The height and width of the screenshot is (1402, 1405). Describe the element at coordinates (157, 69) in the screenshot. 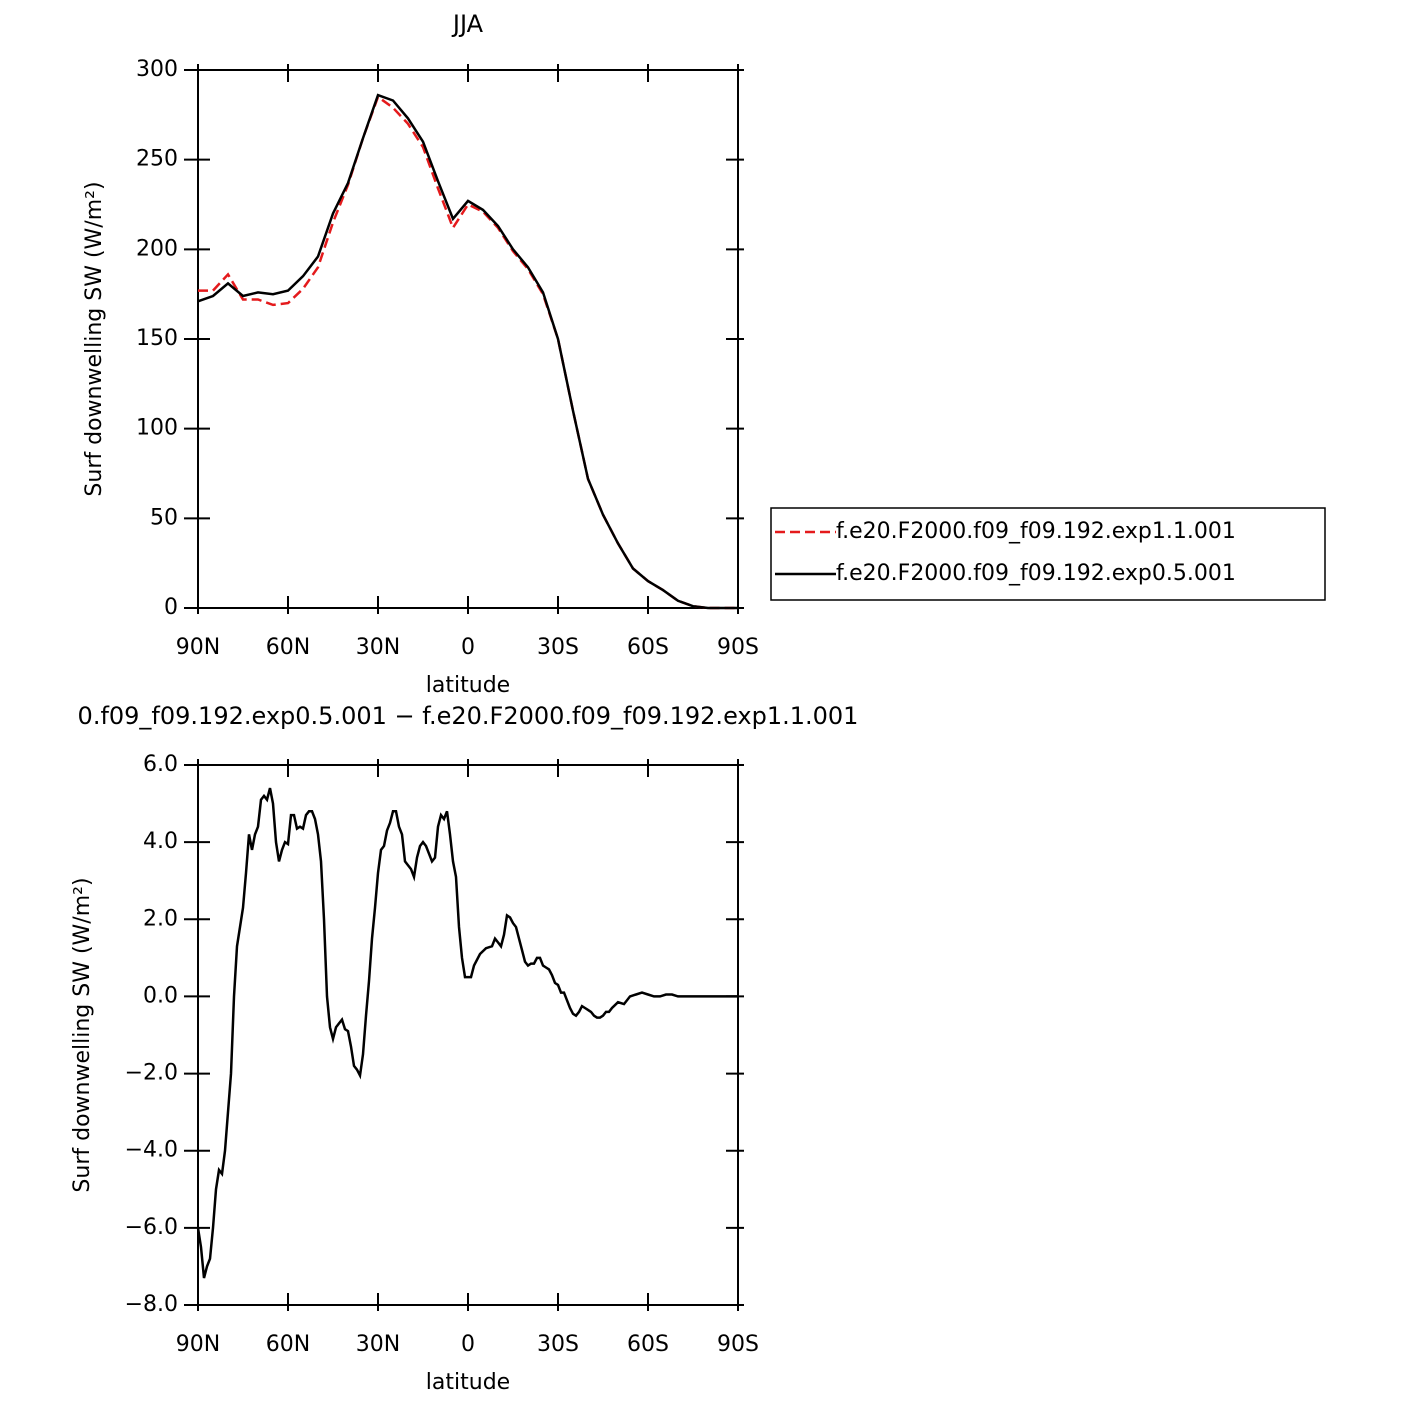

I see `y-tick-label: 300` at that location.